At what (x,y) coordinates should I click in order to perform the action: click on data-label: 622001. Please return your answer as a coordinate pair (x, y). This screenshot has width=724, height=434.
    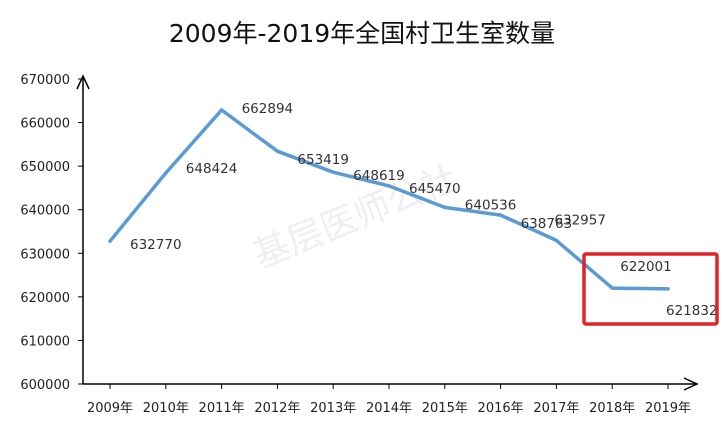
    Looking at the image, I should click on (646, 267).